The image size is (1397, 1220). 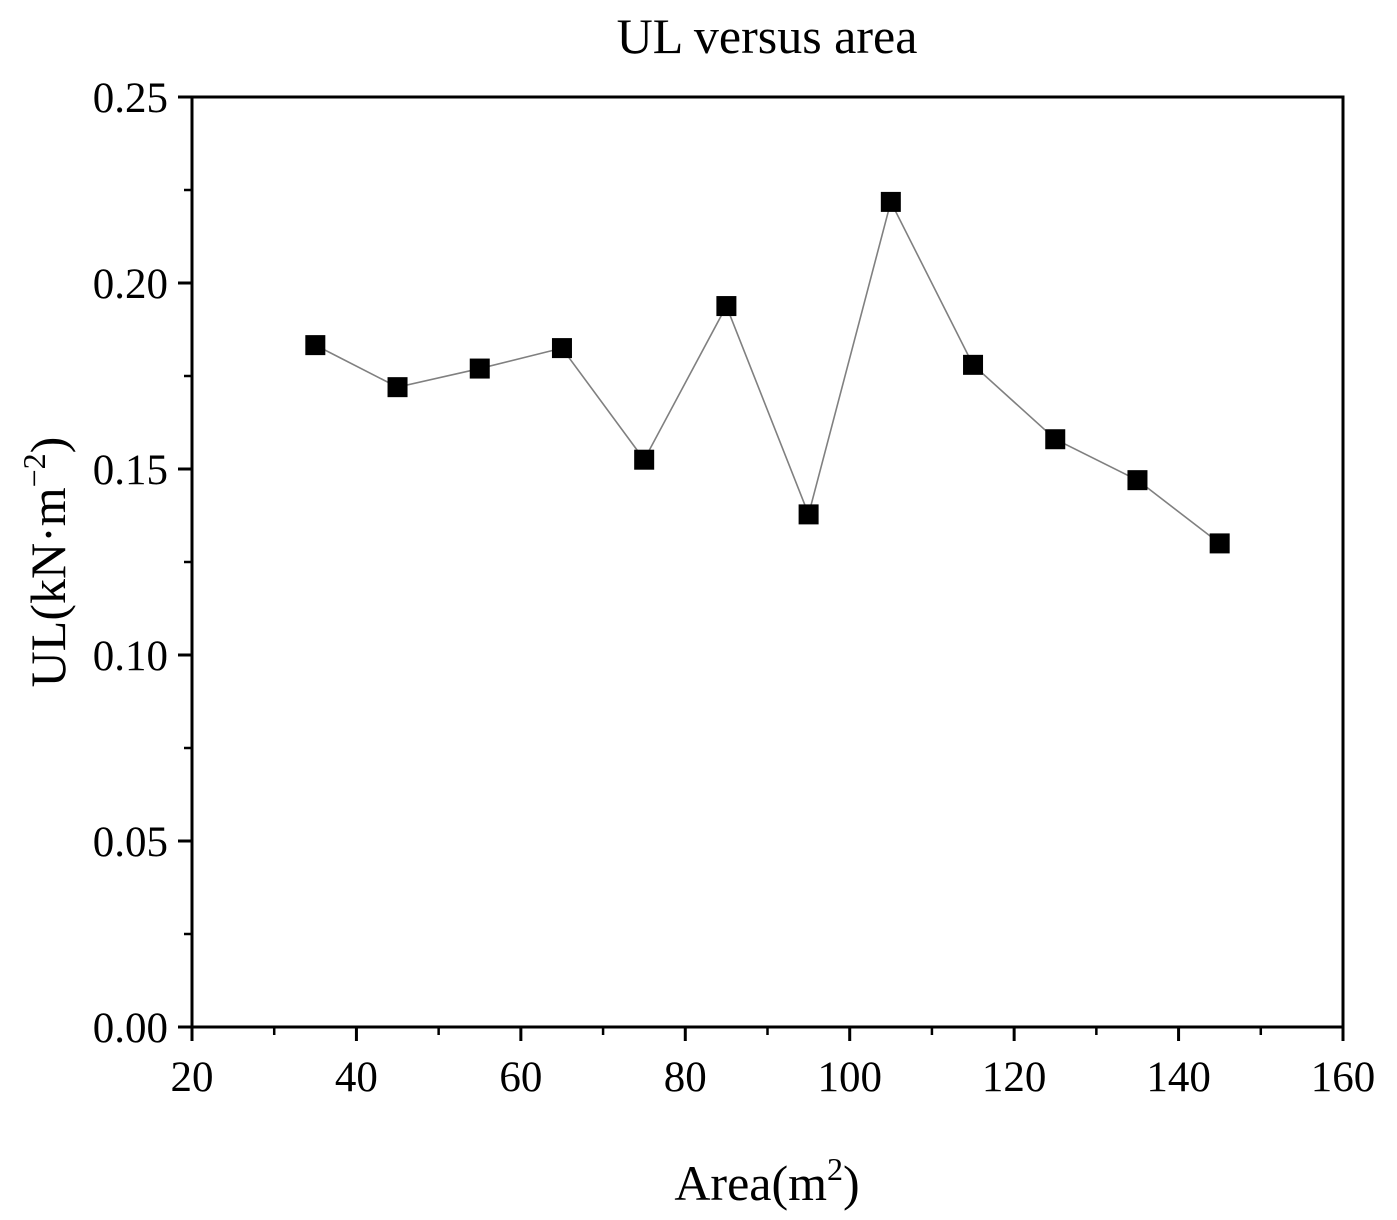 I want to click on y-tick-label: 0.25, so click(x=130, y=98).